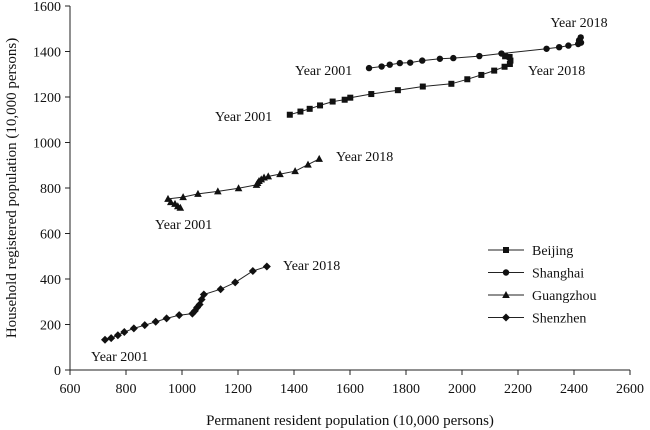 The width and height of the screenshot is (650, 430). Describe the element at coordinates (50, 326) in the screenshot. I see `y-tick-label: 200` at that location.